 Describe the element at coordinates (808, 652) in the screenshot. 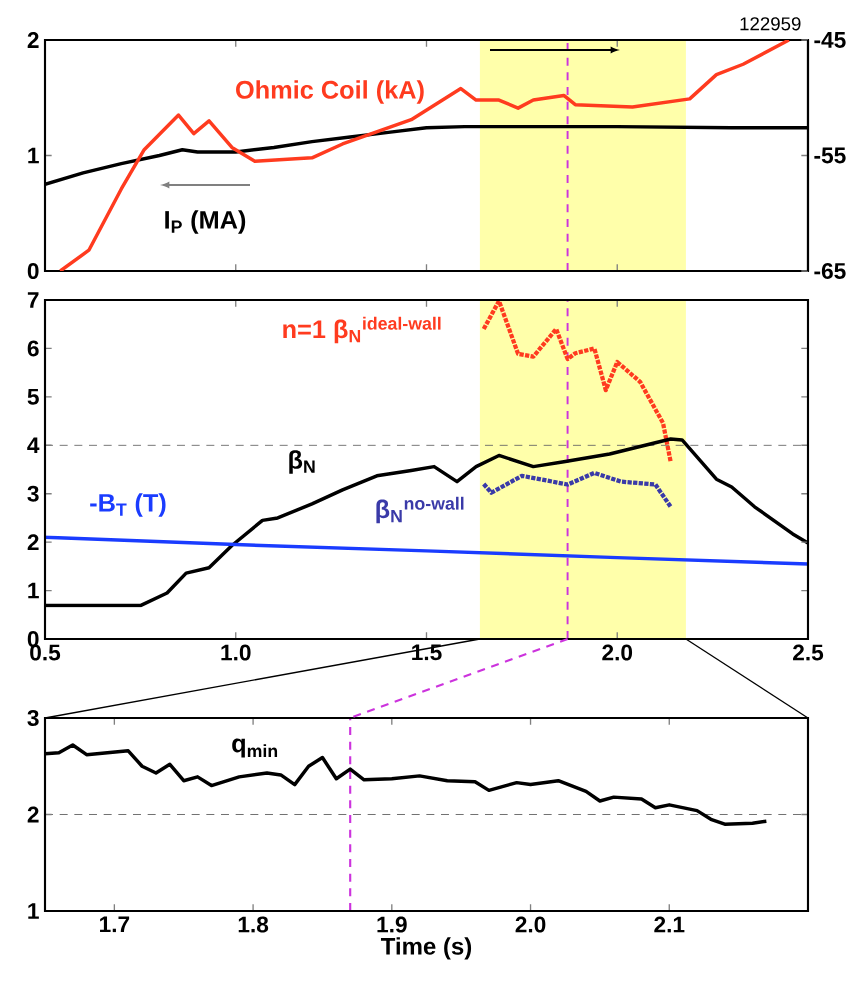

I see `x-tick-label: 2.5` at that location.